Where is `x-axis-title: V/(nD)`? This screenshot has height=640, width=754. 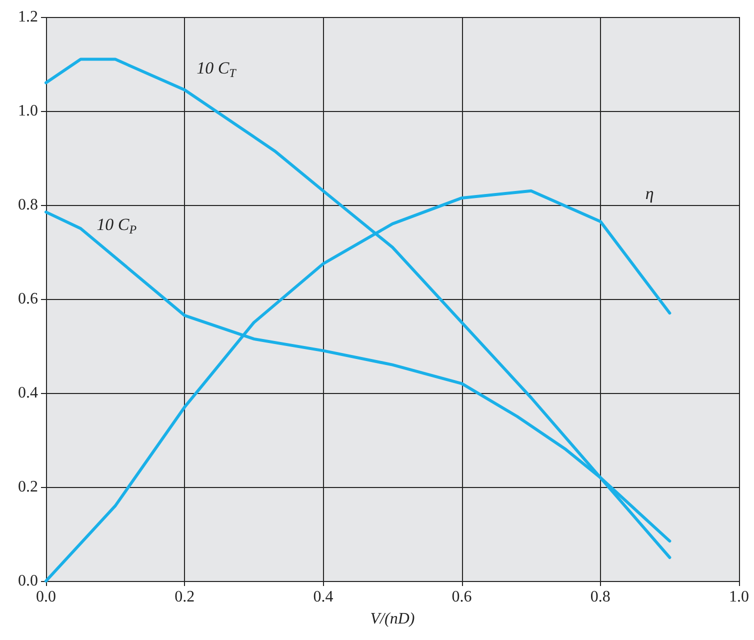
x-axis-title: V/(nD) is located at coordinates (392, 619).